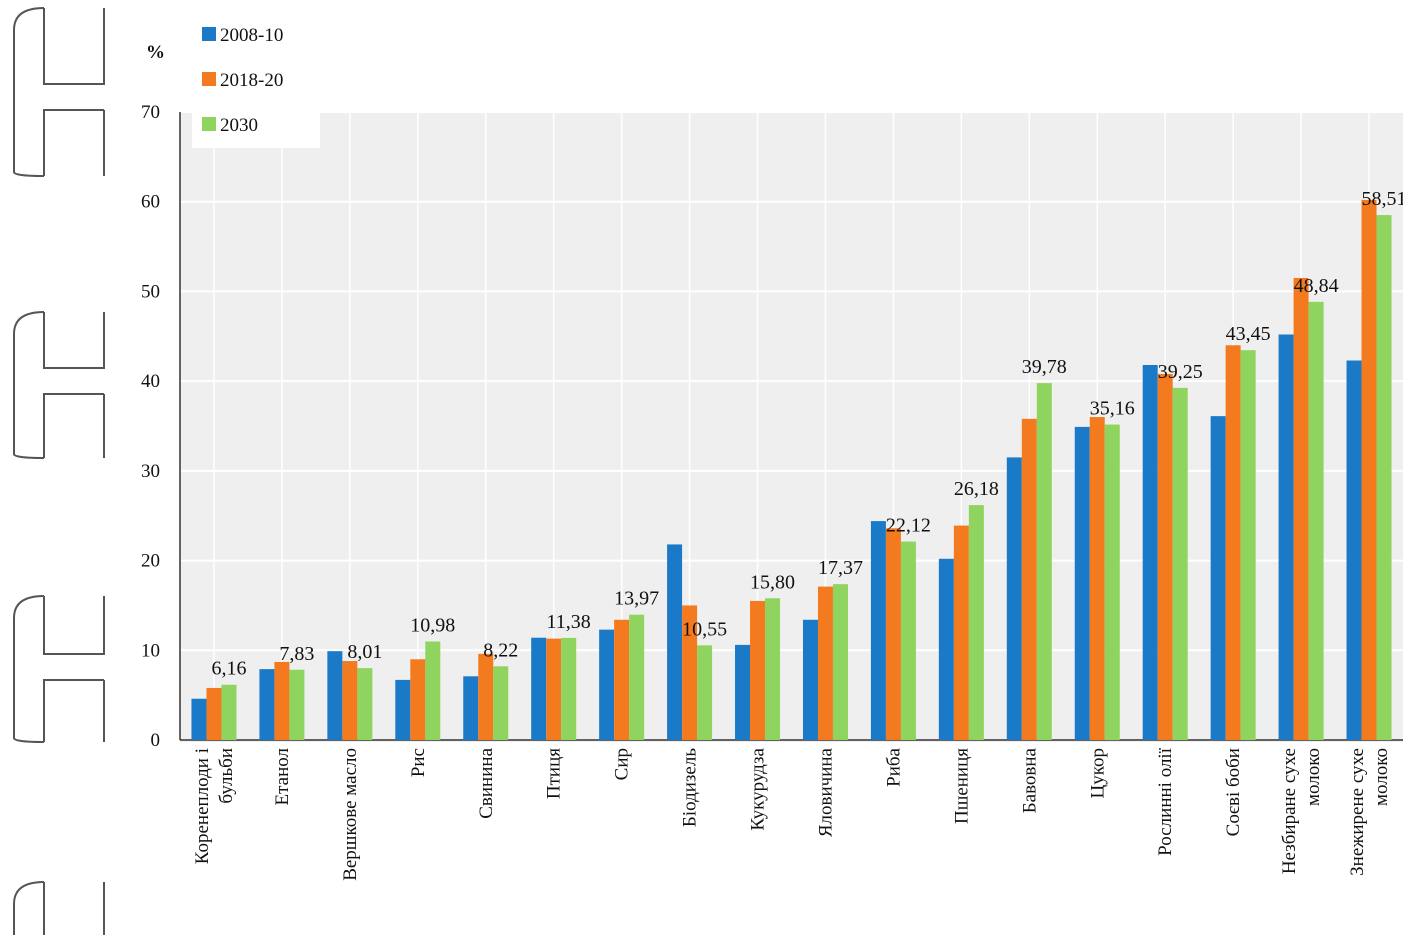  Describe the element at coordinates (150, 426) in the screenshot. I see `y-tick-labels: 0 10 20 30 40 50 60 70` at that location.